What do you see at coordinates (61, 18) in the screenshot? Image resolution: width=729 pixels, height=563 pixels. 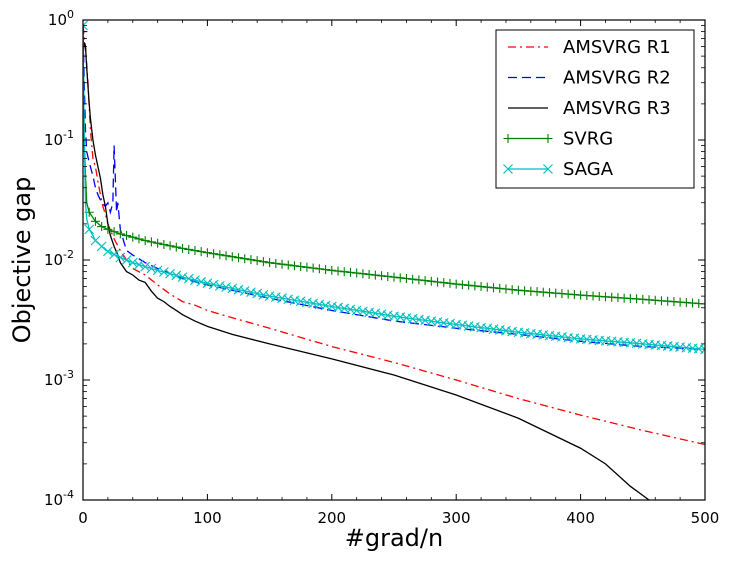 I see `y-tick-label: 10⁰` at bounding box center [61, 18].